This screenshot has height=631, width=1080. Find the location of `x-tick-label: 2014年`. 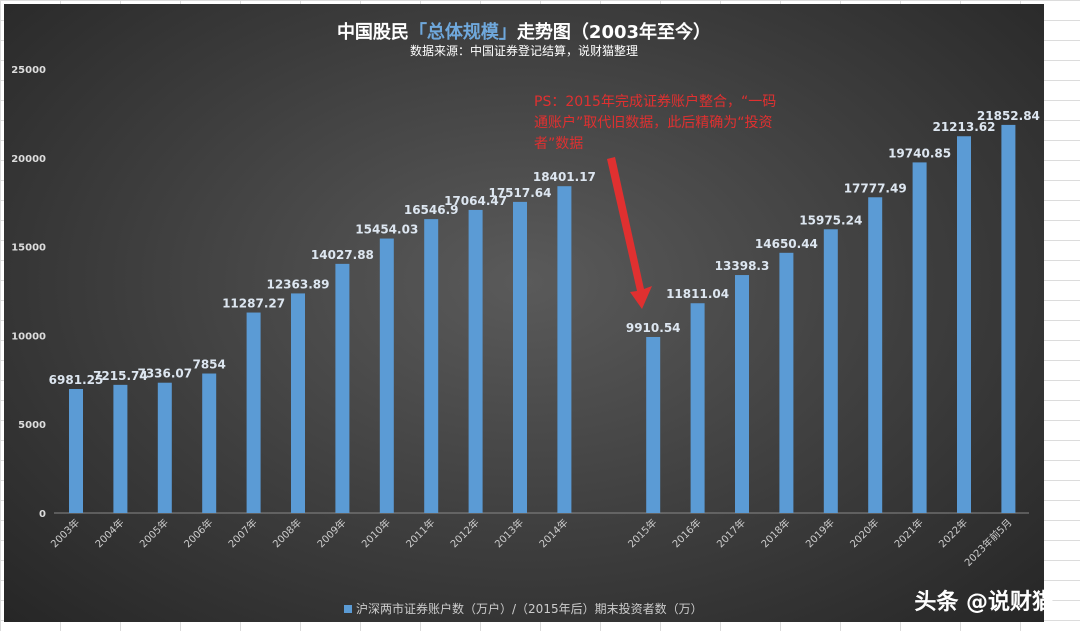

x-tick-label: 2014年 is located at coordinates (553, 533).